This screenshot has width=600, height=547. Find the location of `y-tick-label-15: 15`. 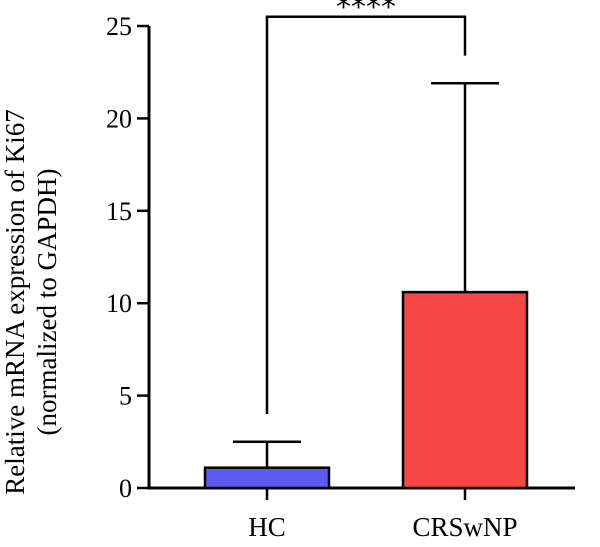

y-tick-label-15: 15 is located at coordinates (119, 211).